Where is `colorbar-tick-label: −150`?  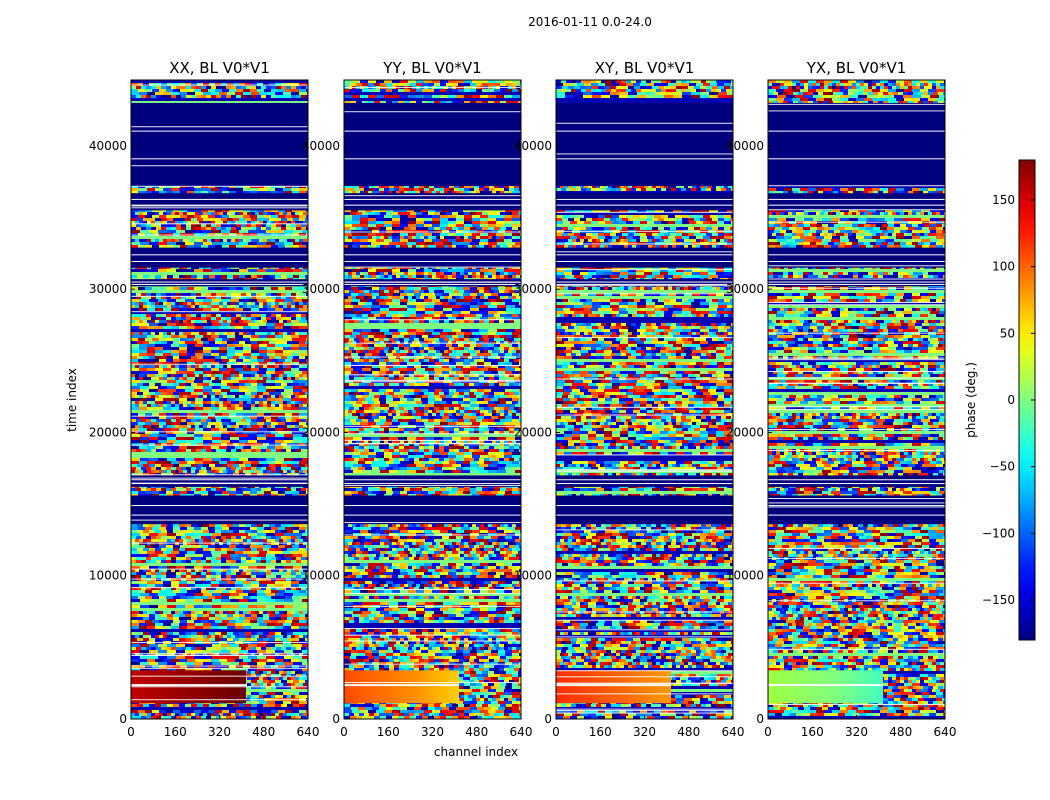
colorbar-tick-label: −150 is located at coordinates (998, 600).